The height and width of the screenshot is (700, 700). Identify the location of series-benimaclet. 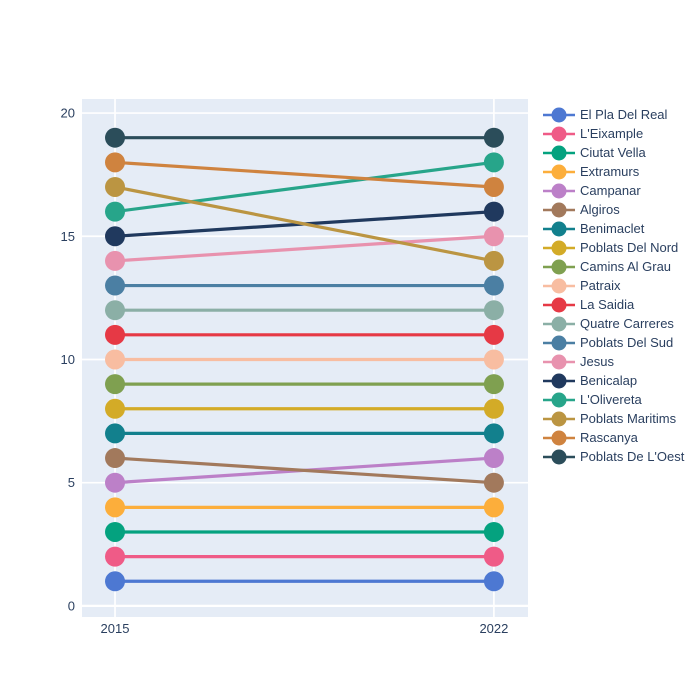
(304, 433).